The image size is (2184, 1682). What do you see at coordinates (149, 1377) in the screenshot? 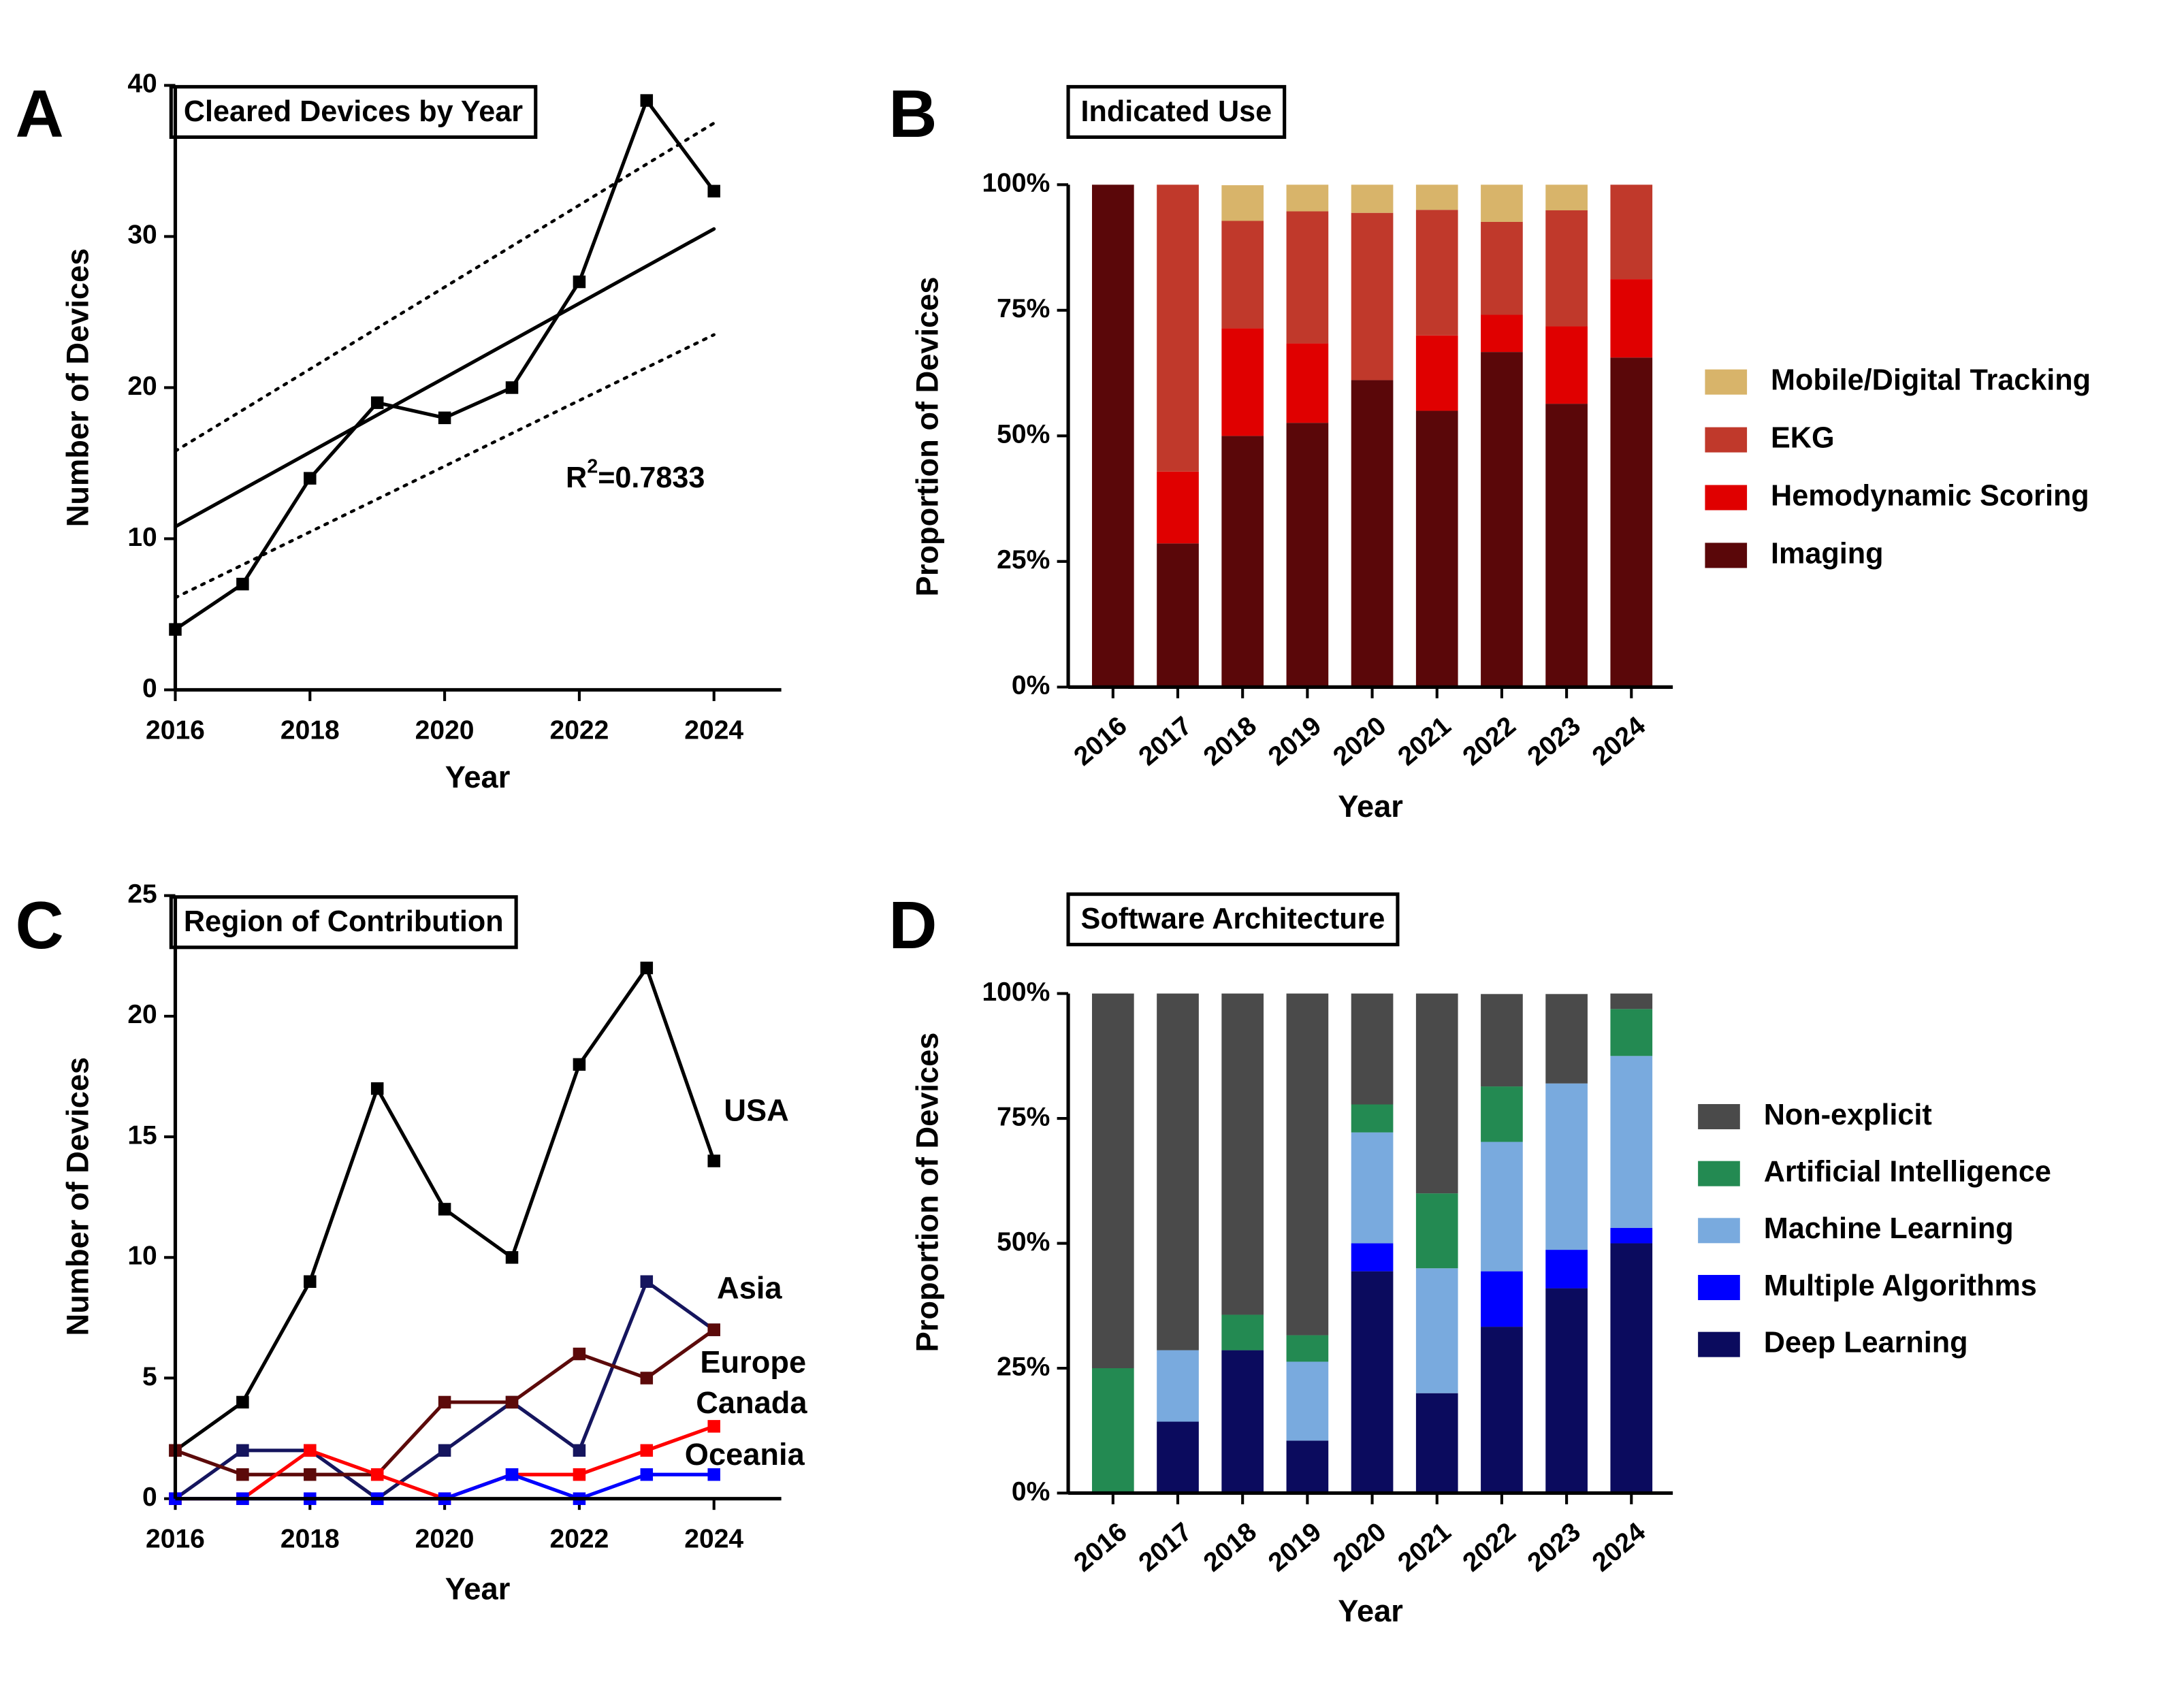
I see `y-tick-label: 5` at bounding box center [149, 1377].